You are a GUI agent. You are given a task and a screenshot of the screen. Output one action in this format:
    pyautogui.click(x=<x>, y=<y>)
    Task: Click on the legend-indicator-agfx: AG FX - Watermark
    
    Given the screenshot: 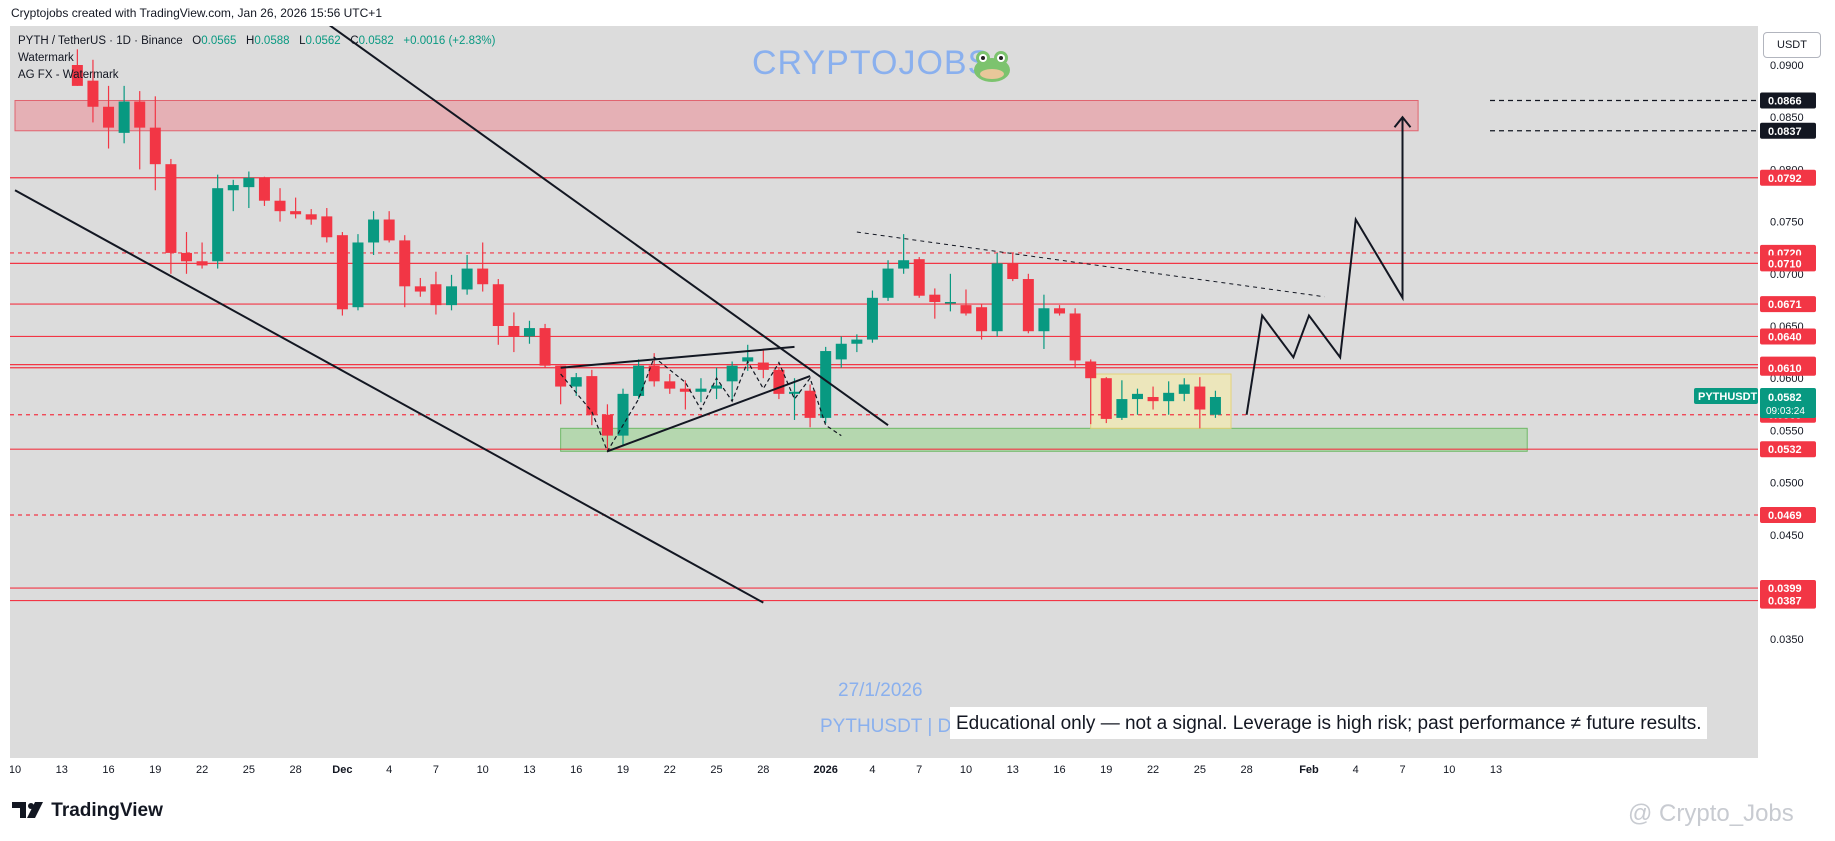 What is the action you would take?
    pyautogui.click(x=68, y=75)
    